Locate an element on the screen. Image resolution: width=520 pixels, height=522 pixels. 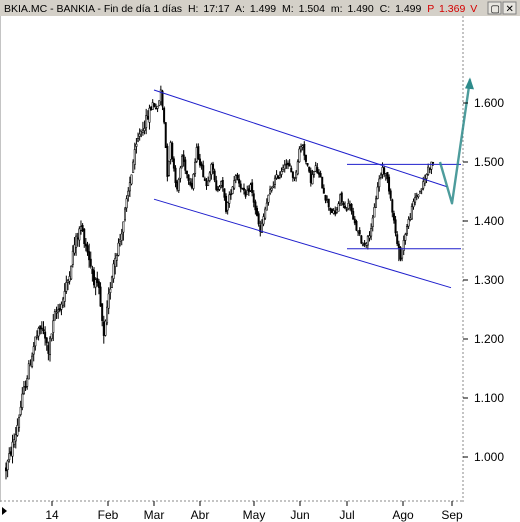
p-suffix: V is located at coordinates (473, 9).